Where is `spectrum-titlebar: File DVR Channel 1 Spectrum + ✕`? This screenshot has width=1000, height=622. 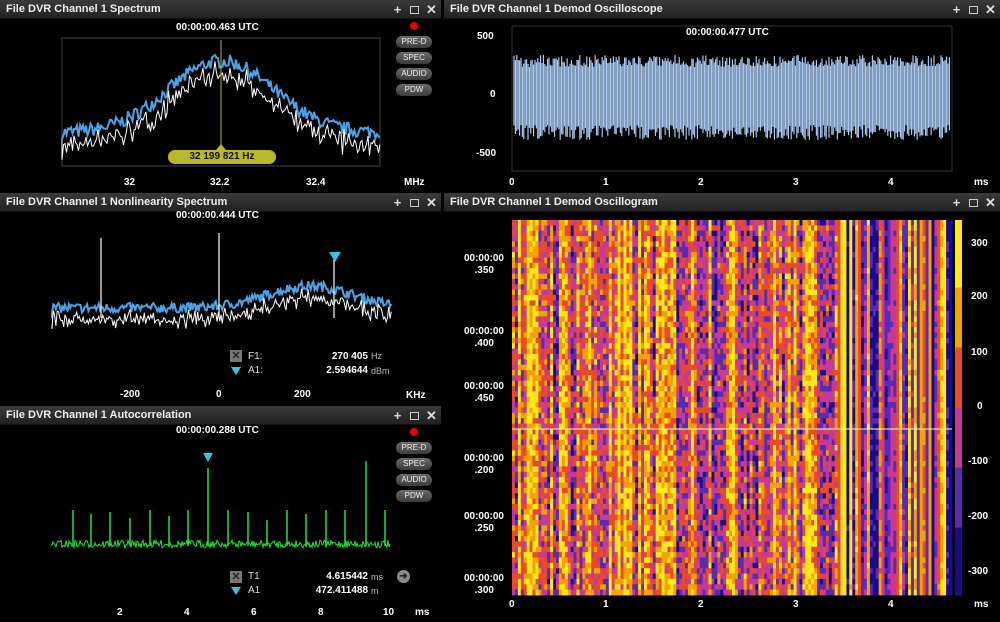
spectrum-titlebar: File DVR Channel 1 Spectrum + ✕ is located at coordinates (220, 9).